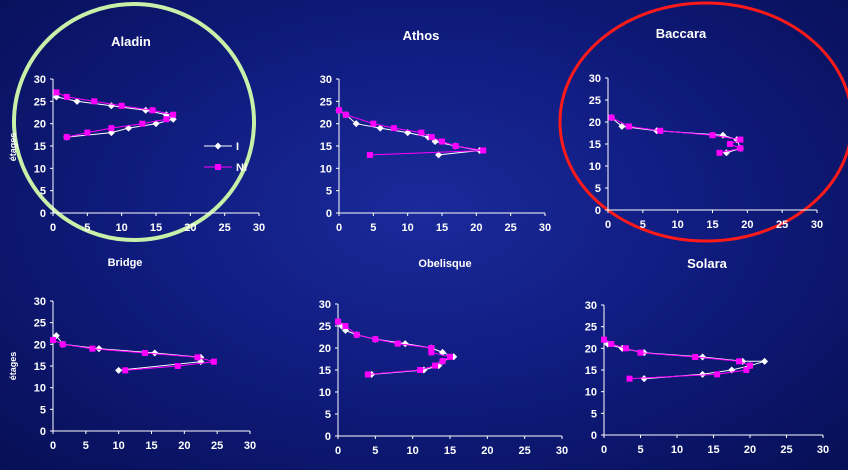 This screenshot has height=470, width=848. What do you see at coordinates (681, 33) in the screenshot?
I see `chart-title-baccara: Baccara` at bounding box center [681, 33].